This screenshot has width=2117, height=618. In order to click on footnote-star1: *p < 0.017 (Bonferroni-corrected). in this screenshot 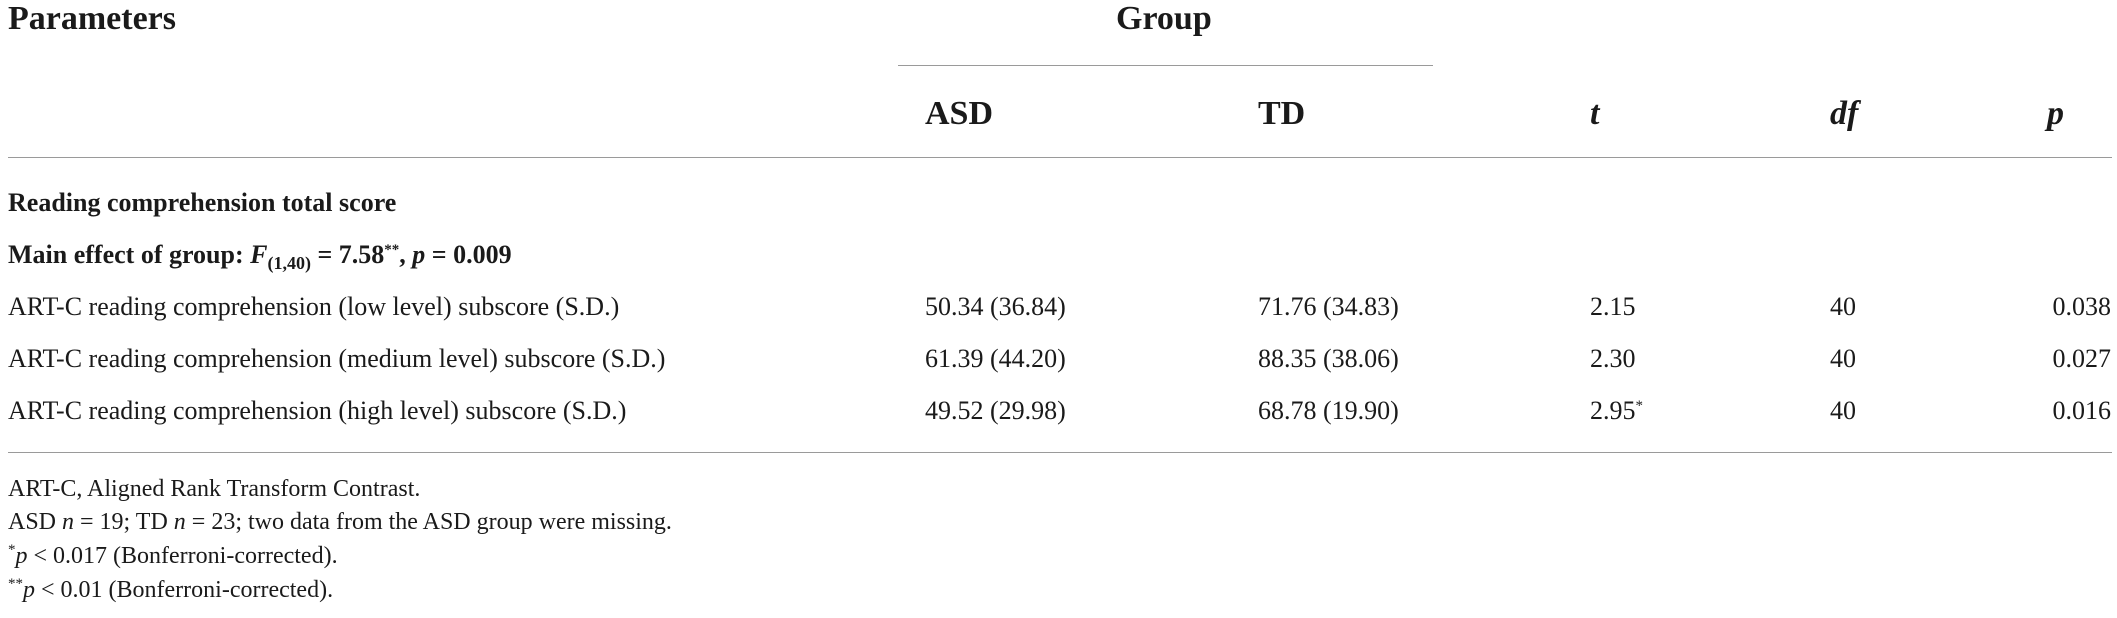, I will do `click(173, 556)`.